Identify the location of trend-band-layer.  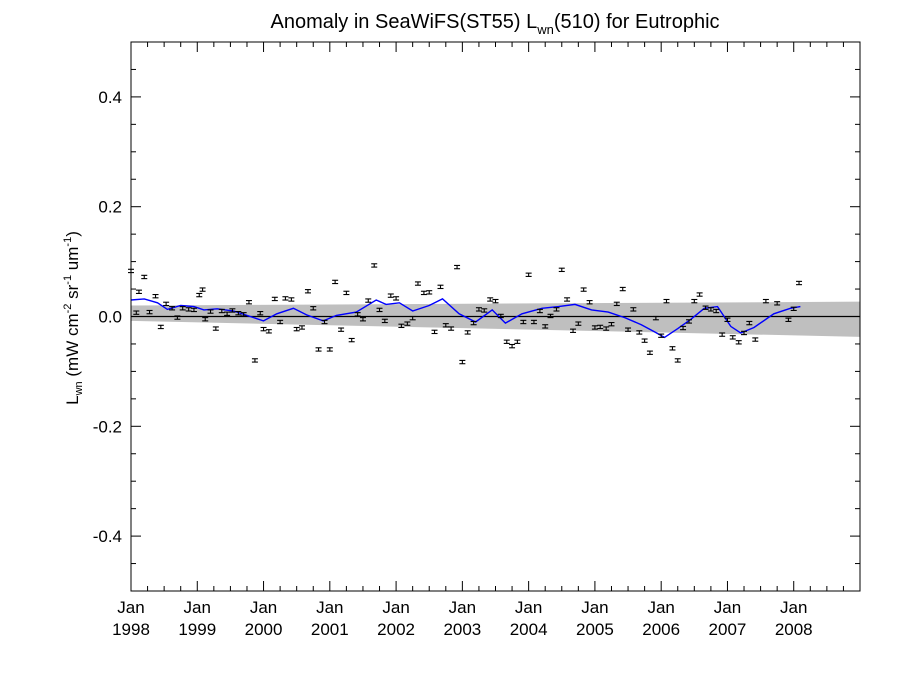
(495, 319).